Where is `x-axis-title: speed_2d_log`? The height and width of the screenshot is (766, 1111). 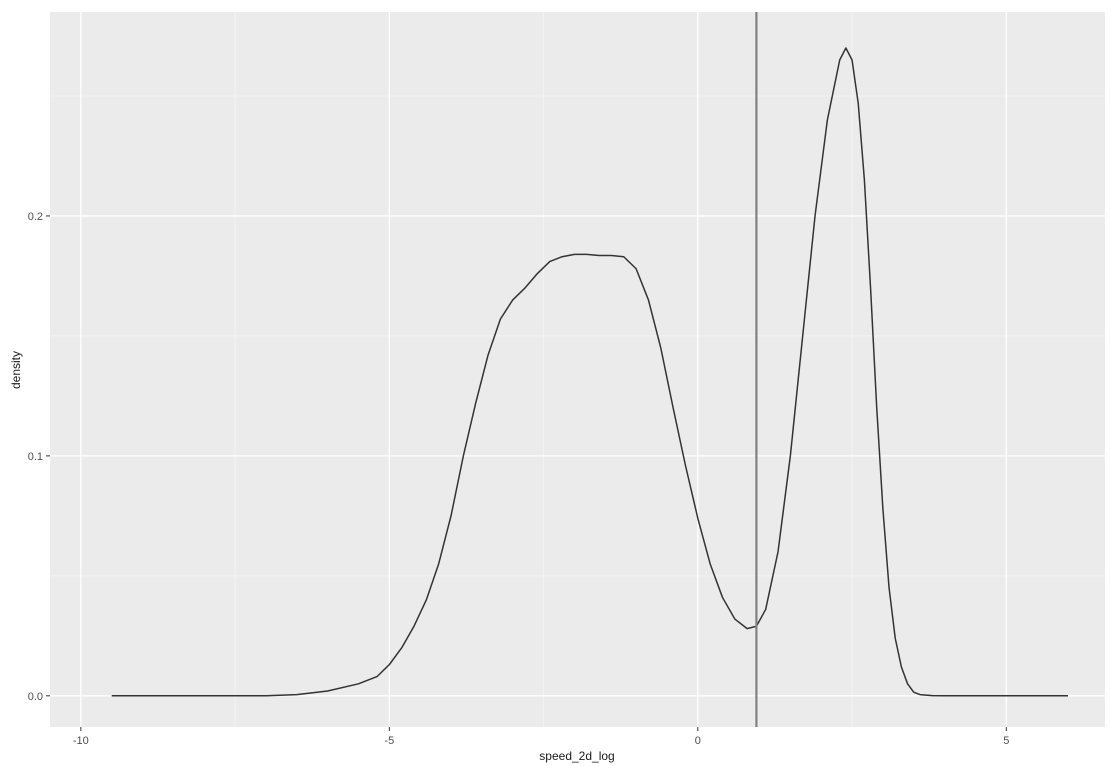
x-axis-title: speed_2d_log is located at coordinates (576, 756).